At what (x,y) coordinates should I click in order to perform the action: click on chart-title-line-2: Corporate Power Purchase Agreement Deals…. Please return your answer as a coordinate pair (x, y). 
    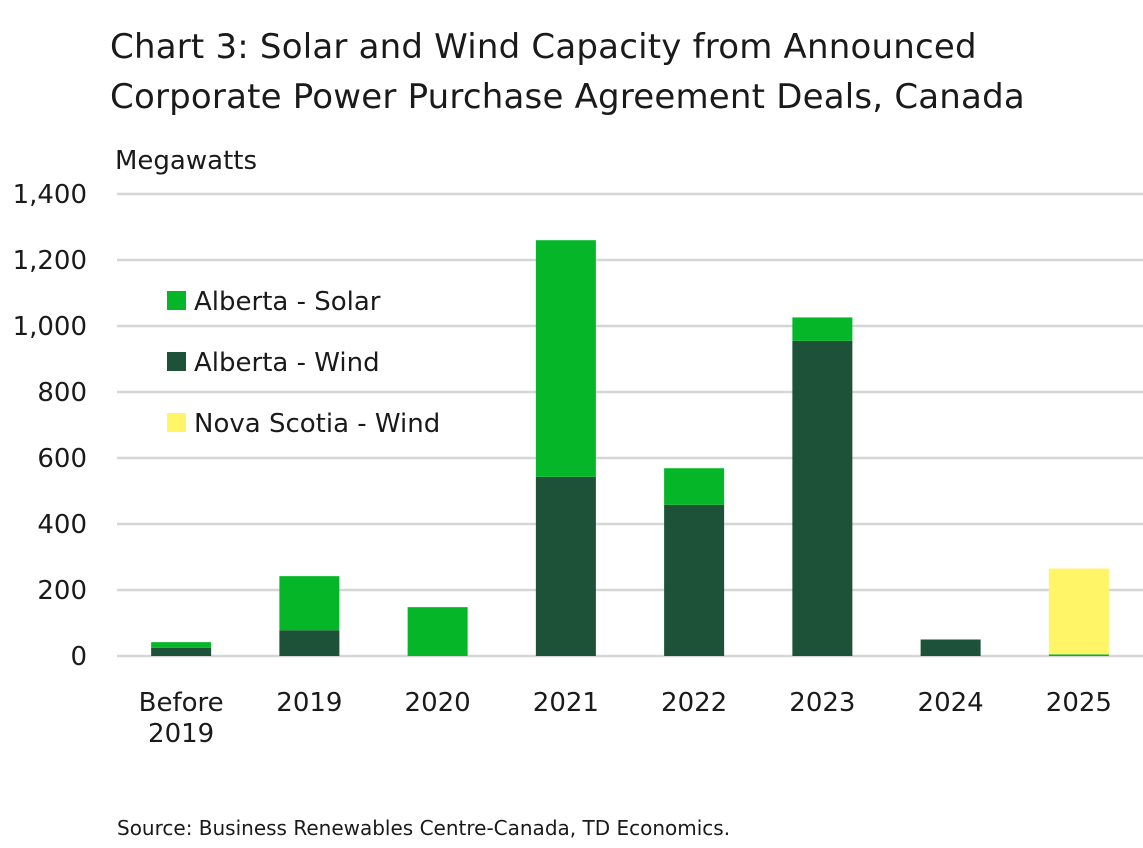
    Looking at the image, I should click on (567, 97).